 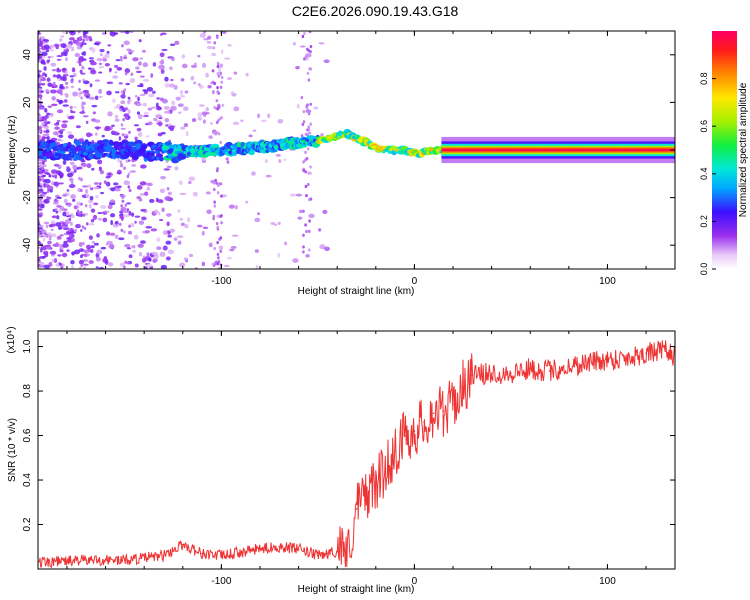 What do you see at coordinates (11, 339) in the screenshot?
I see `snr-scale-label: (x10⁴)` at bounding box center [11, 339].